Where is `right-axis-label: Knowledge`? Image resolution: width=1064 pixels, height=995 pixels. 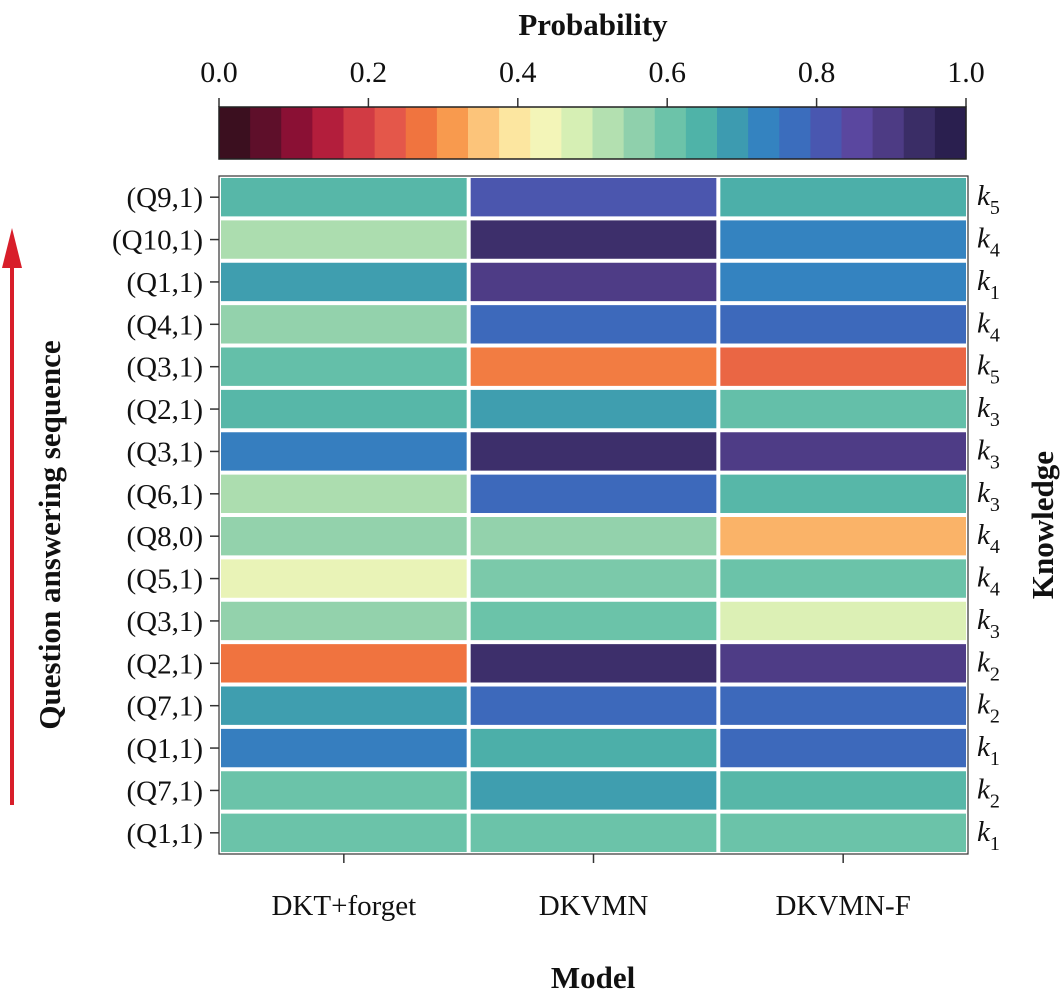
right-axis-label: Knowledge is located at coordinates (1042, 525).